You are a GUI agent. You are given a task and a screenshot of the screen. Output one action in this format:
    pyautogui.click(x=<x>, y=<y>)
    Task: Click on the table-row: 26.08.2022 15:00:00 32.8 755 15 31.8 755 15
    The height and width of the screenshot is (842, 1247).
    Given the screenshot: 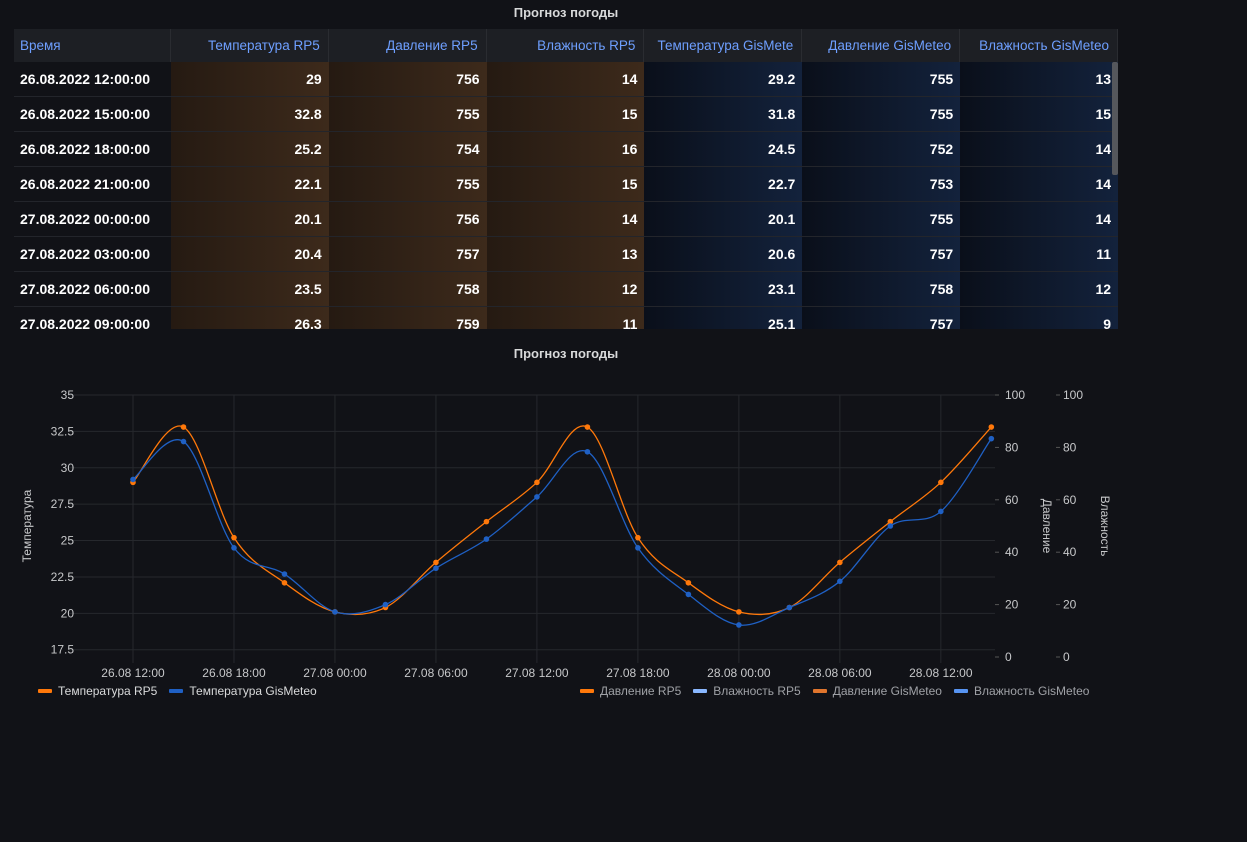 What is the action you would take?
    pyautogui.click(x=566, y=114)
    